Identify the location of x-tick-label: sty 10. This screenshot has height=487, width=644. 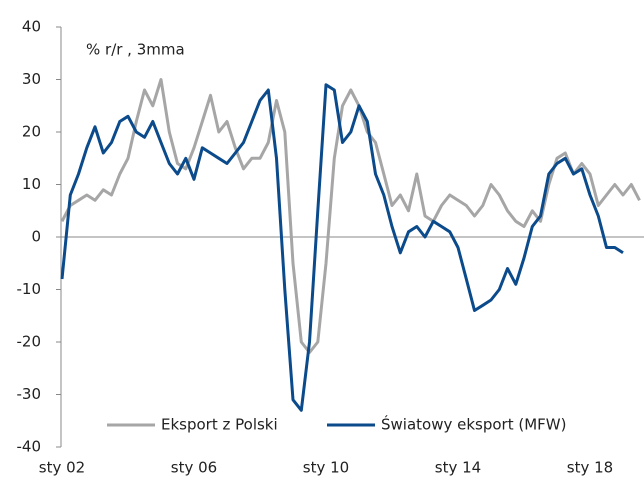
(326, 468).